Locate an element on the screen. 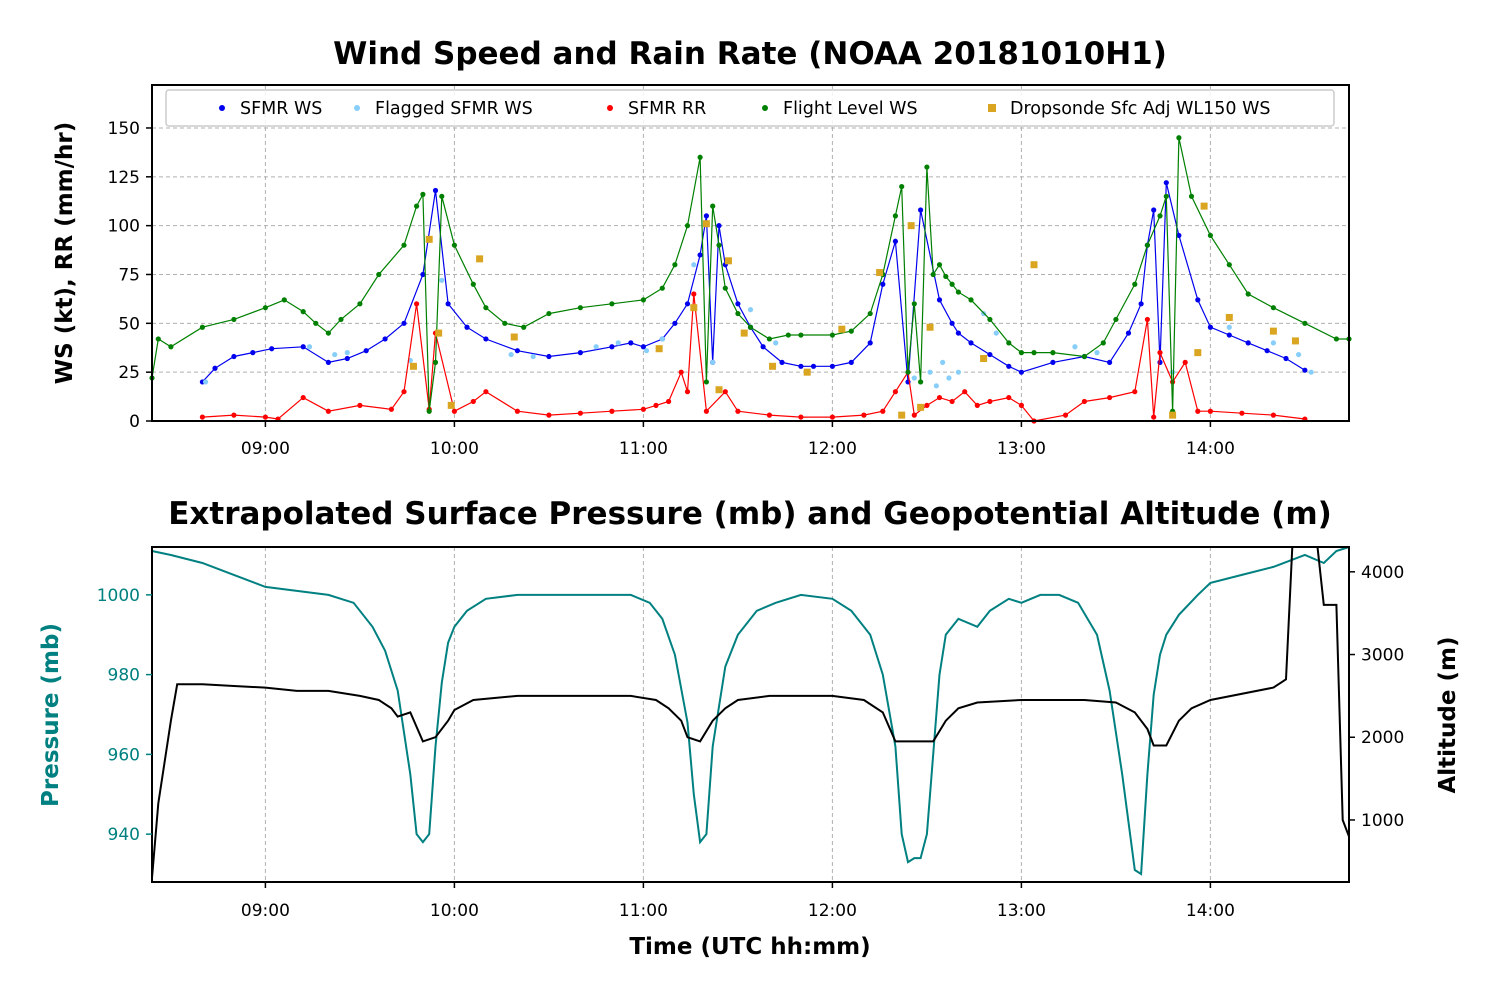 The image size is (1500, 1000). series-sfmr-rr is located at coordinates (753, 357).